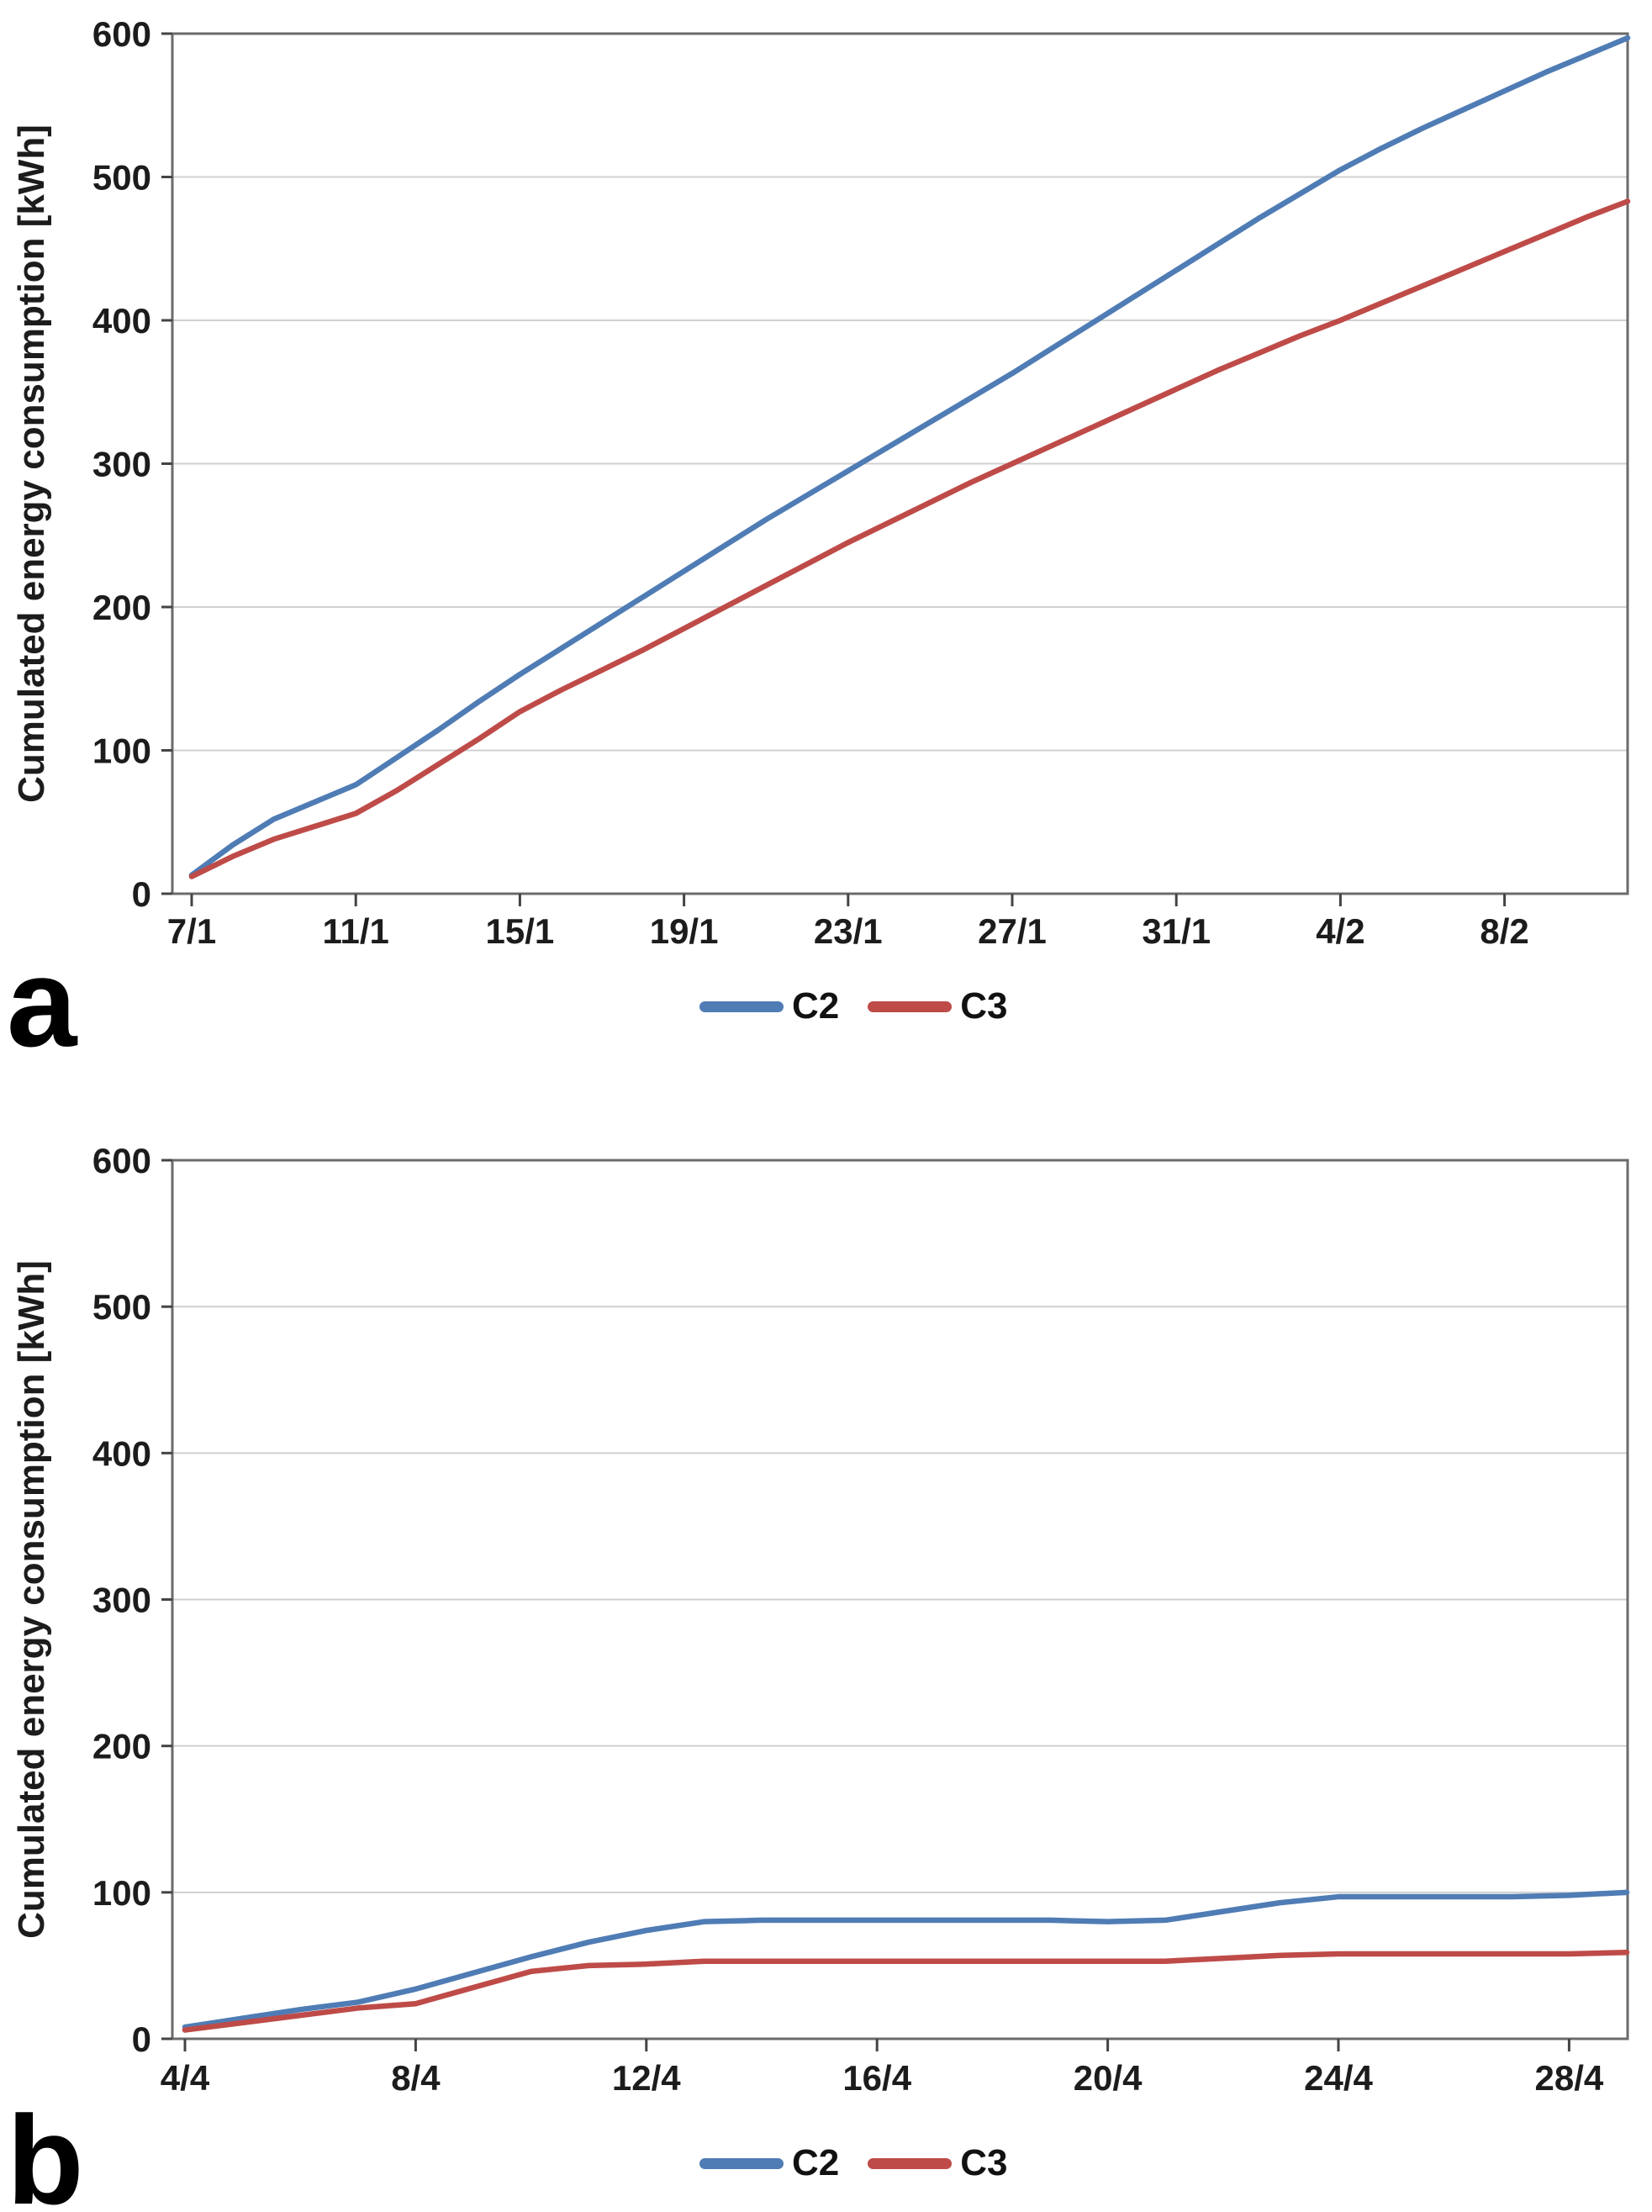  I want to click on series-C2, so click(906, 1959).